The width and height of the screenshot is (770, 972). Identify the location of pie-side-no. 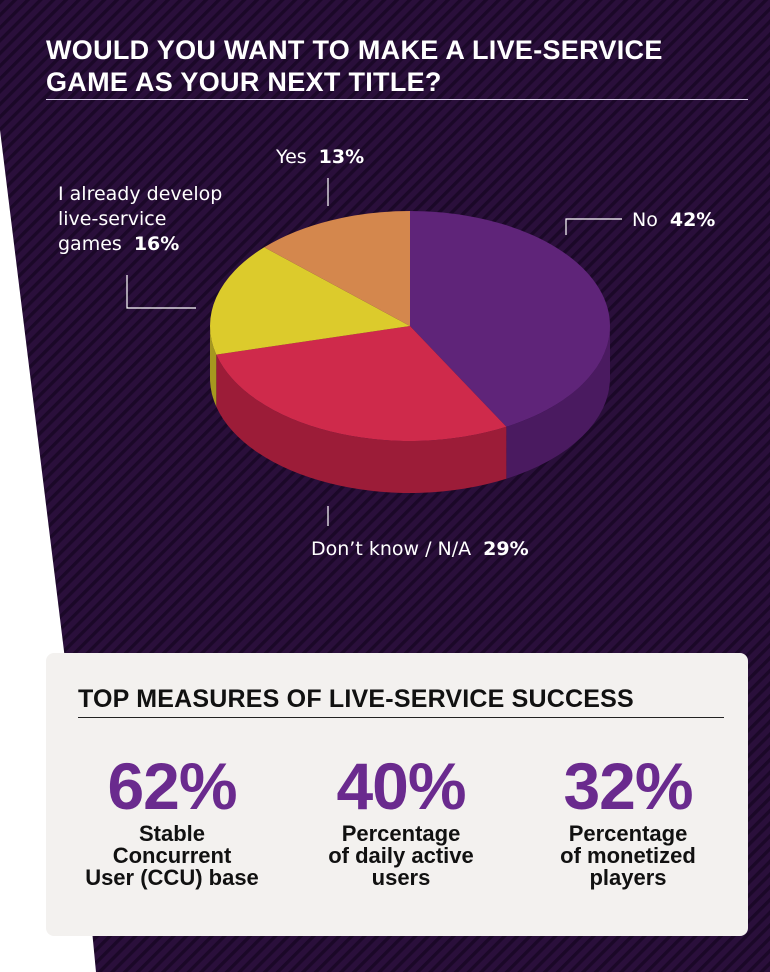
(558, 402).